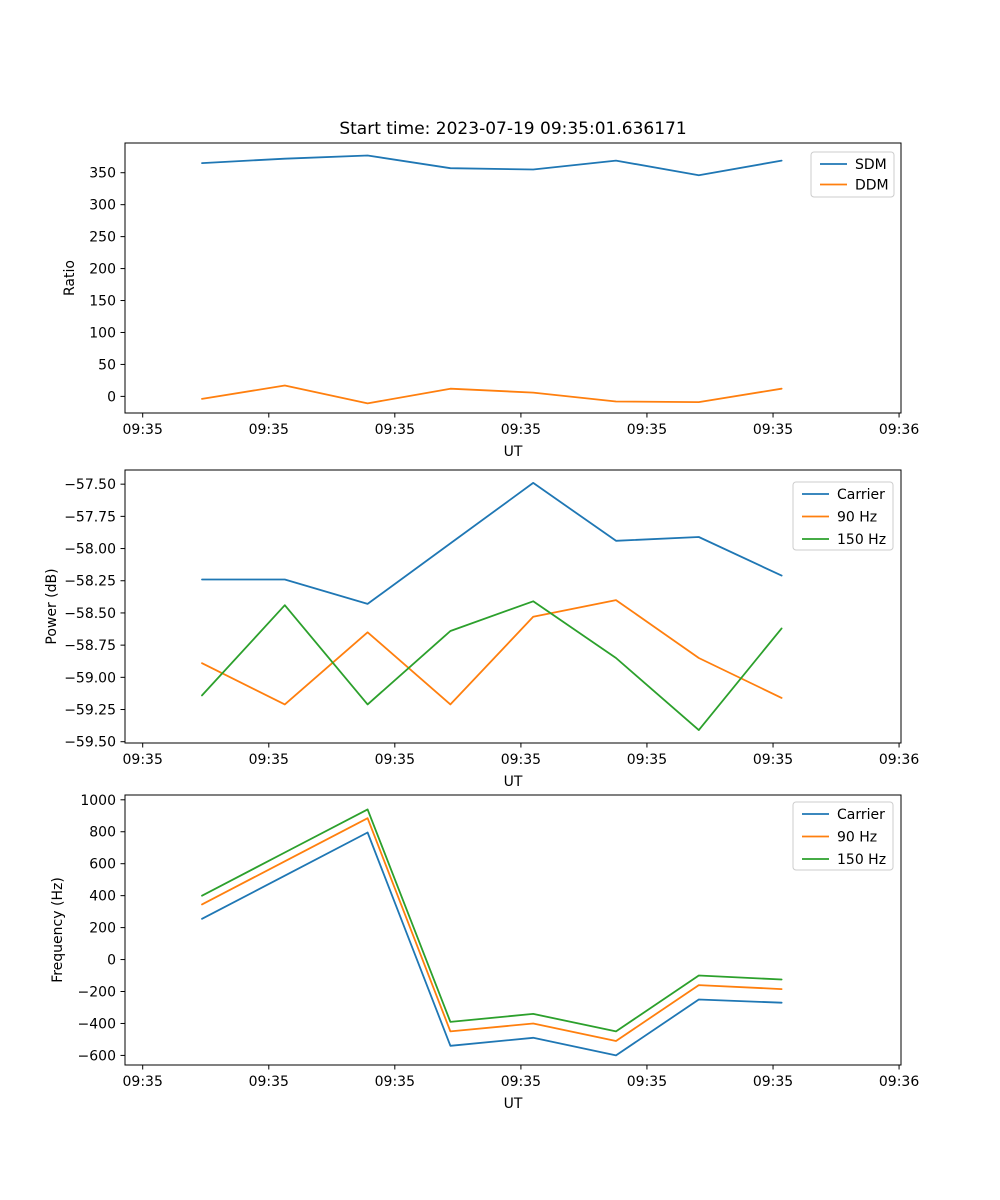 The height and width of the screenshot is (1200, 1000). I want to click on y-axis-label: Ratio, so click(70, 278).